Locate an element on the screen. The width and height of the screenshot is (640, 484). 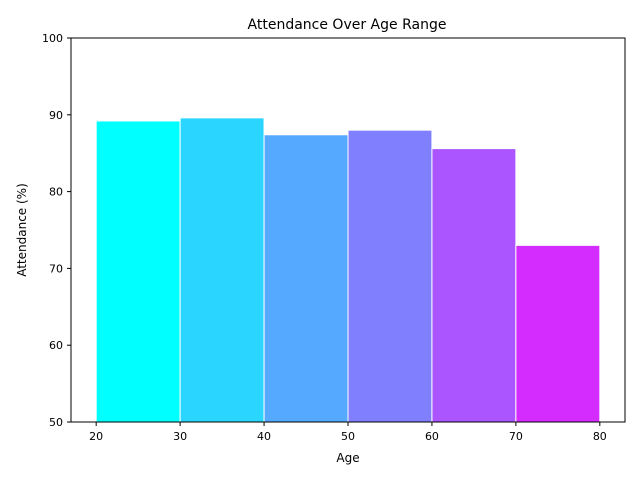
x-tick-label: 30 is located at coordinates (180, 436).